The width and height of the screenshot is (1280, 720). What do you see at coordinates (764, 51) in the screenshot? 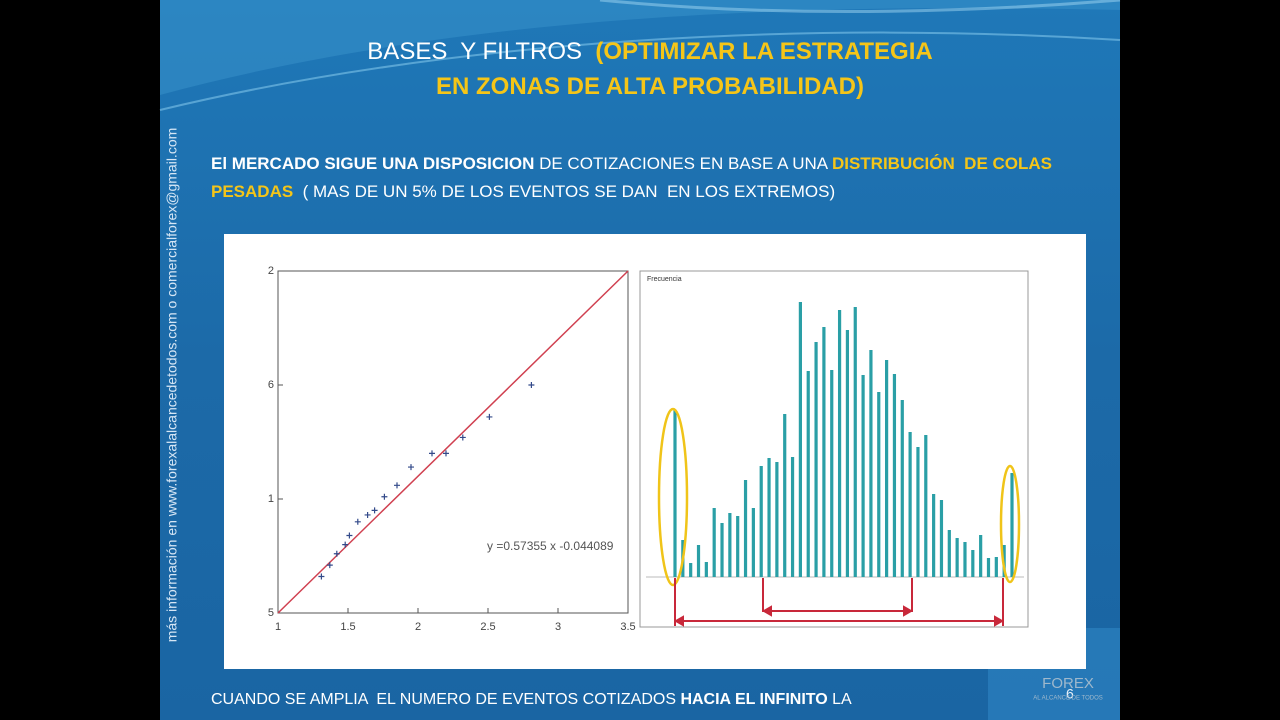
I see `title-highlight: (OPTIMIZAR LA ESTRATEGIA` at bounding box center [764, 51].